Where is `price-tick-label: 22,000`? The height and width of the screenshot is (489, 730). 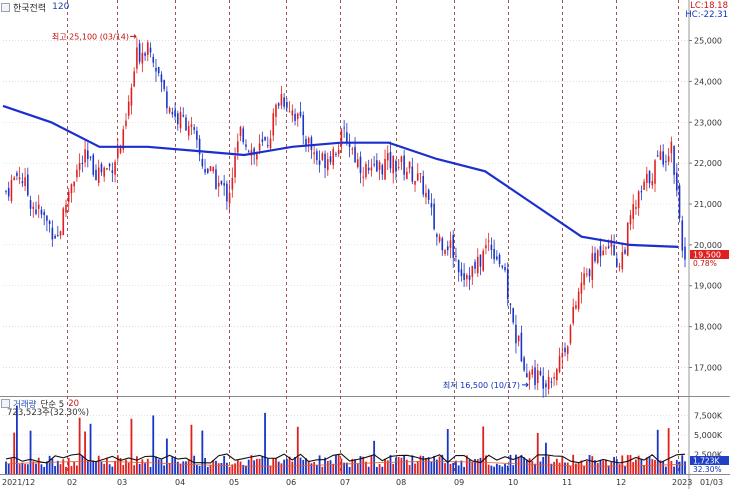
price-tick-label: 22,000 is located at coordinates (708, 163).